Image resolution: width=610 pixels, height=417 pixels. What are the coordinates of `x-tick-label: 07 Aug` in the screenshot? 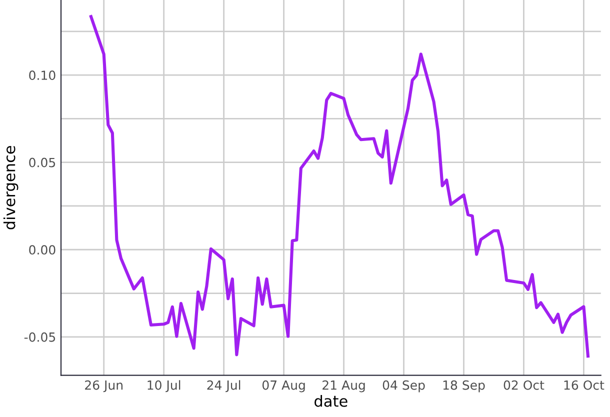 It's located at (283, 386).